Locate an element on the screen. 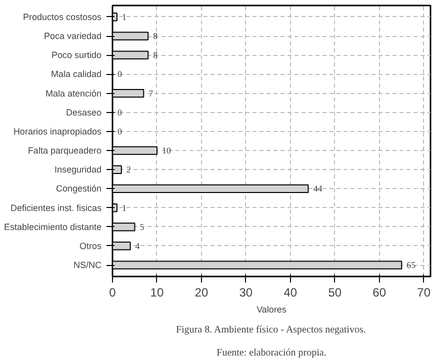  x-tick-label: 20 is located at coordinates (201, 293).